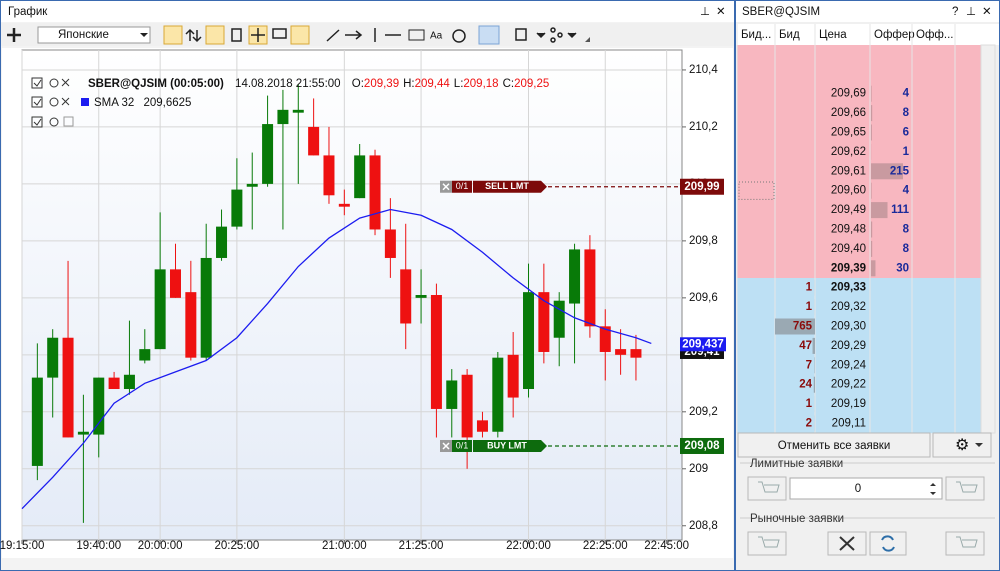 The image size is (1000, 571). What do you see at coordinates (965, 488) in the screenshot?
I see `limit-sell-button` at bounding box center [965, 488].